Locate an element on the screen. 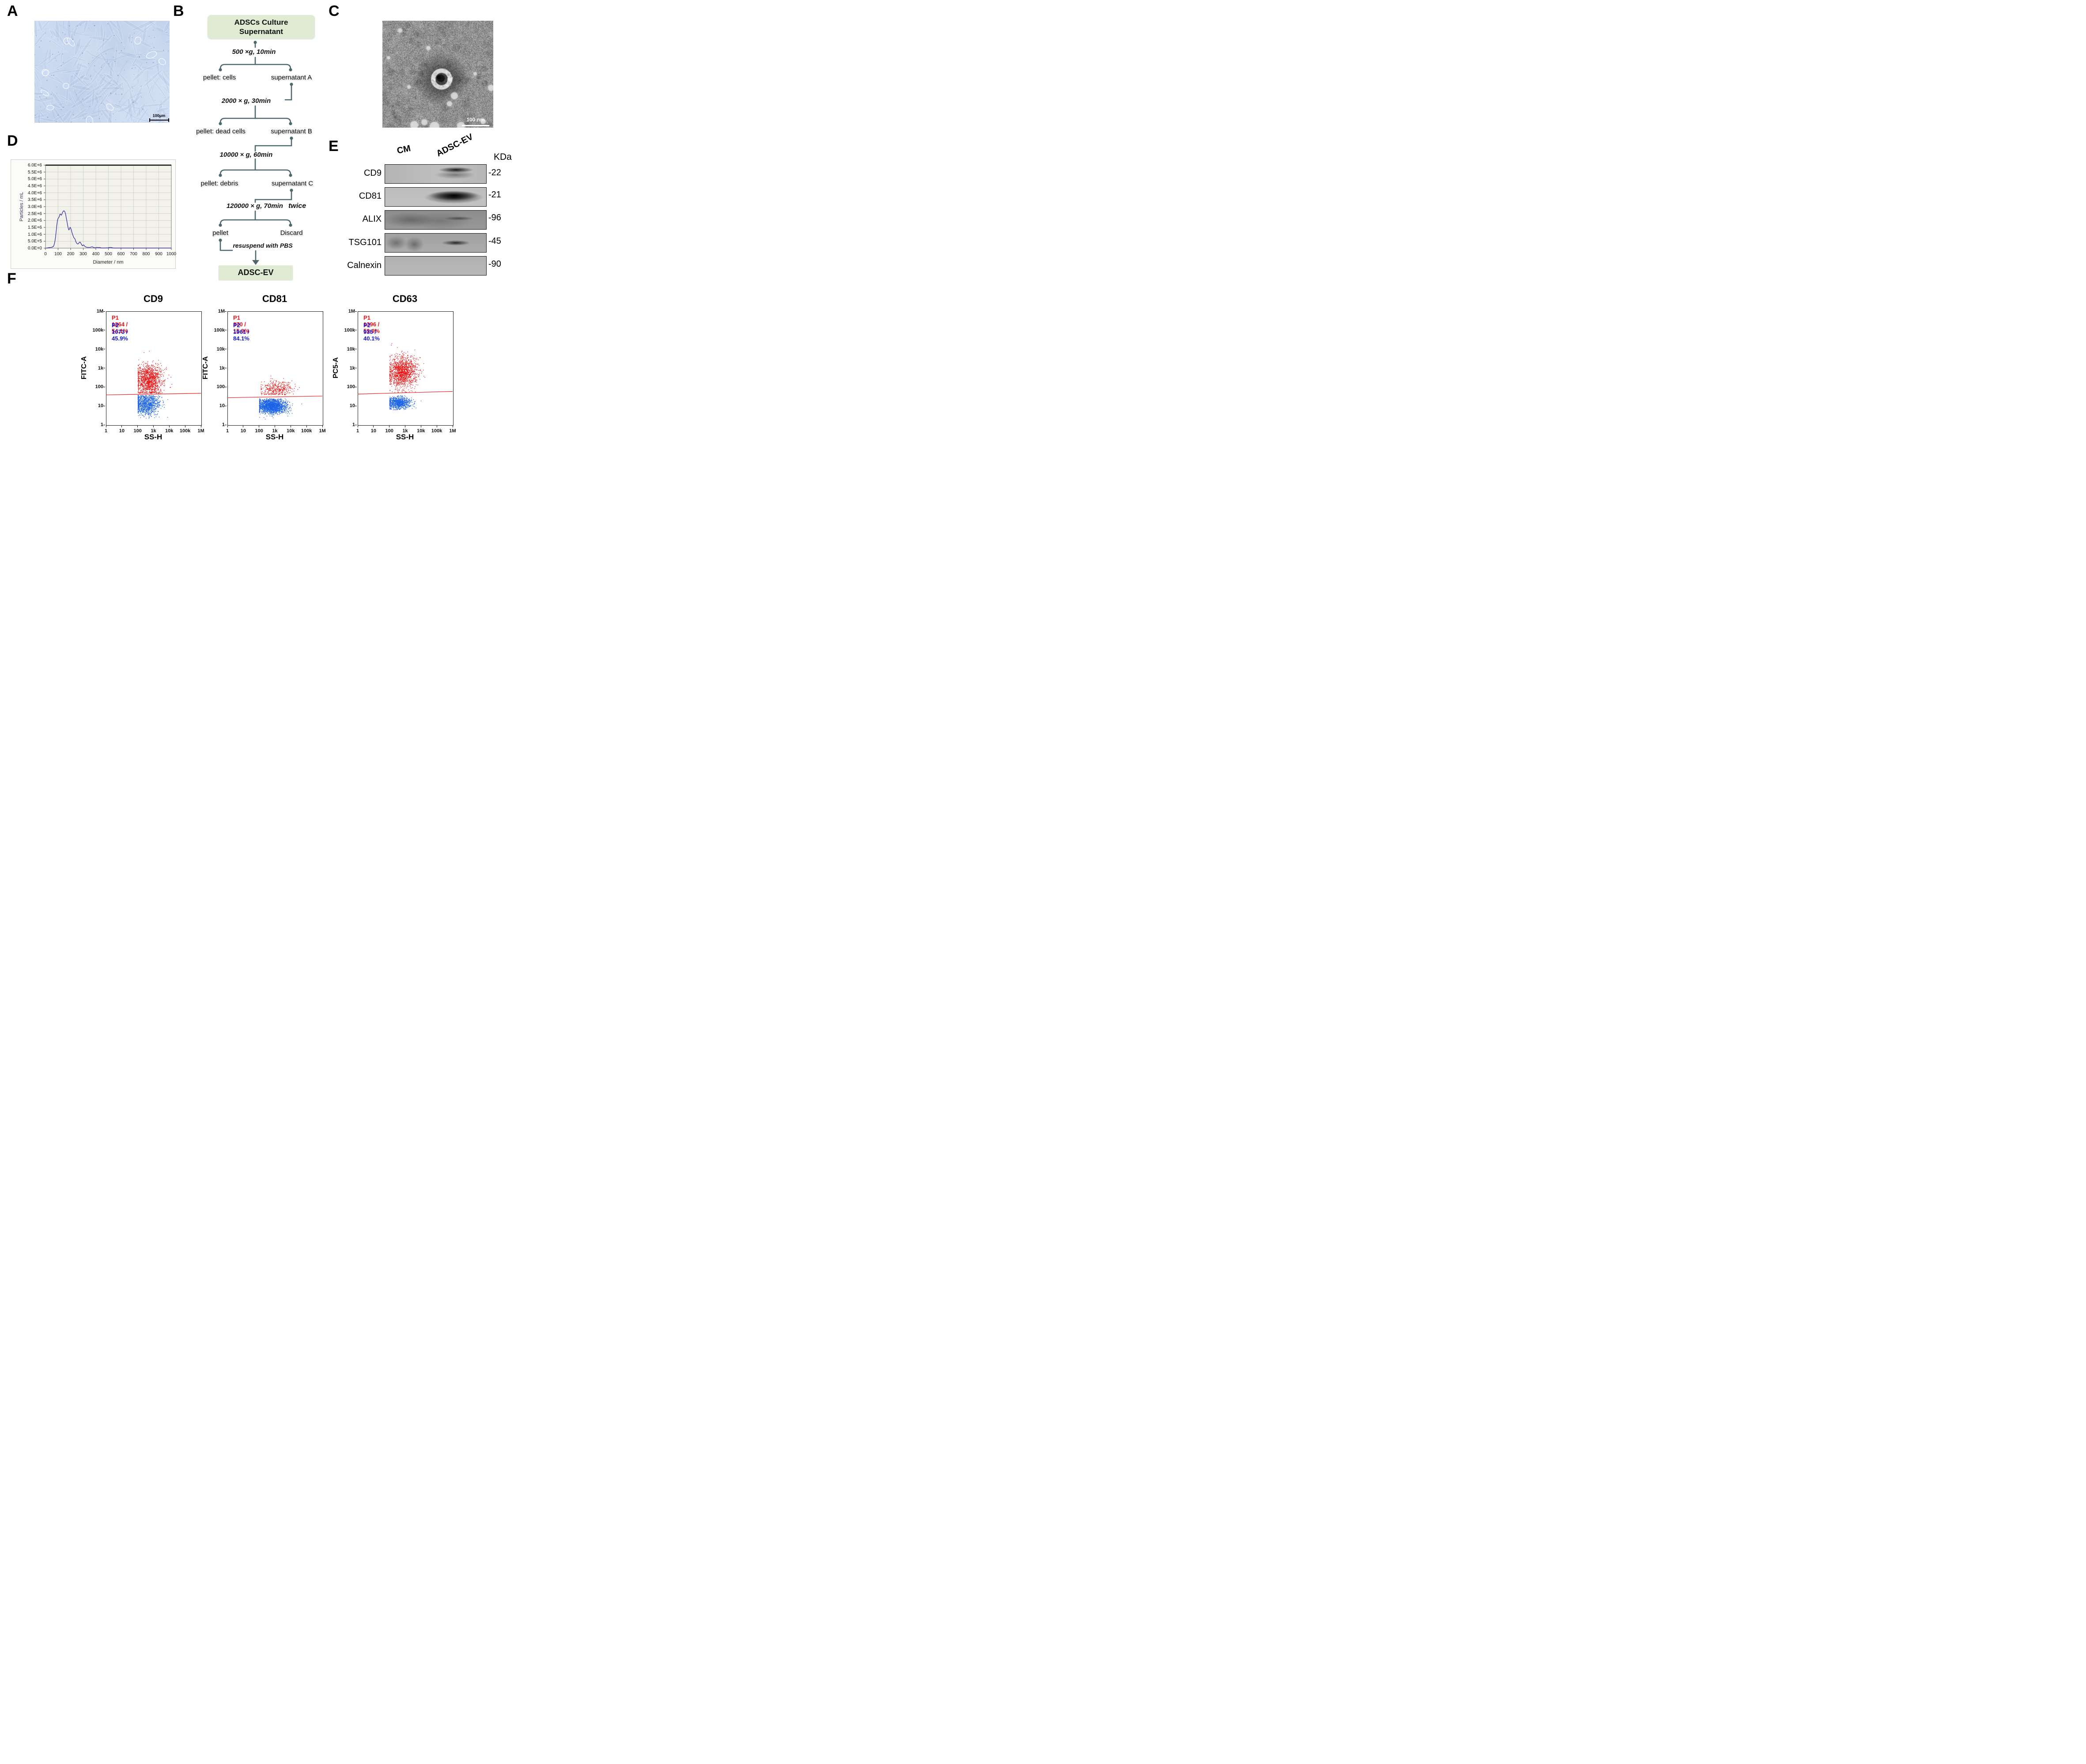 The height and width of the screenshot is (1764, 2086). panel-label-b: B is located at coordinates (178, 11).